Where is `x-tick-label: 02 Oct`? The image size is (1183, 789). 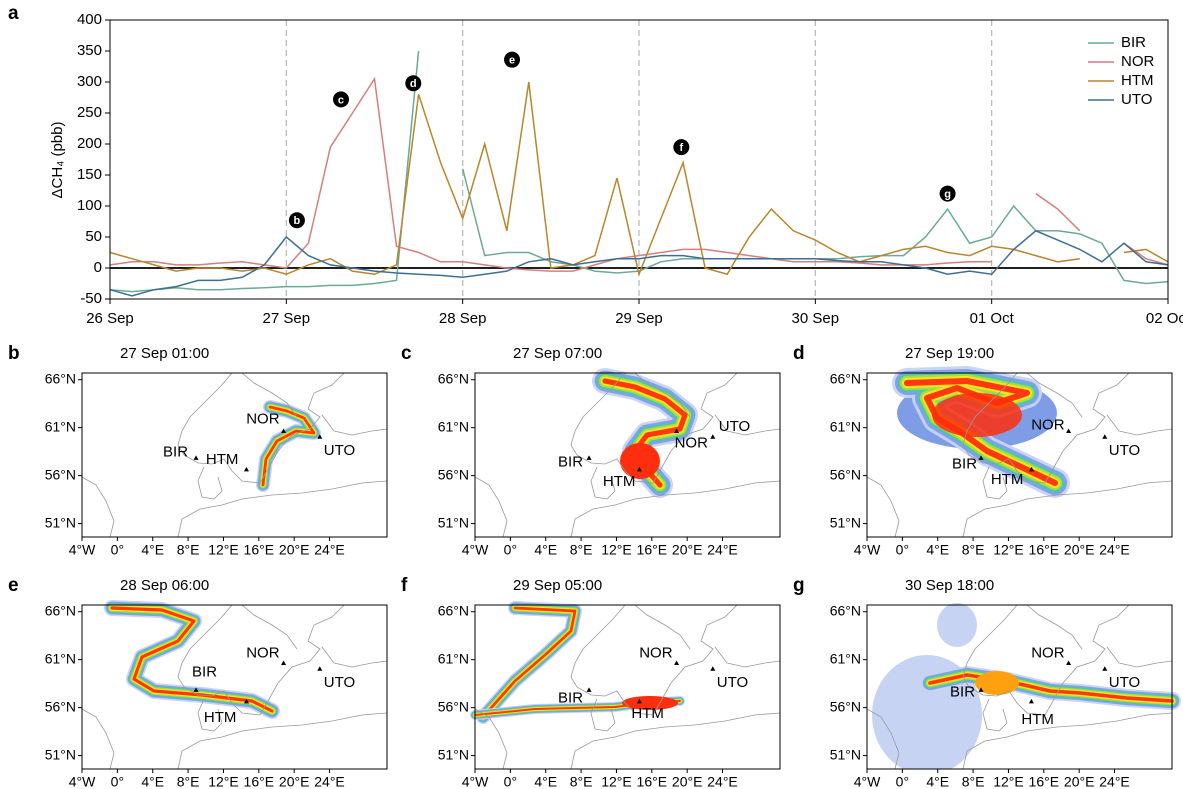
x-tick-label: 02 Oct is located at coordinates (1164, 318).